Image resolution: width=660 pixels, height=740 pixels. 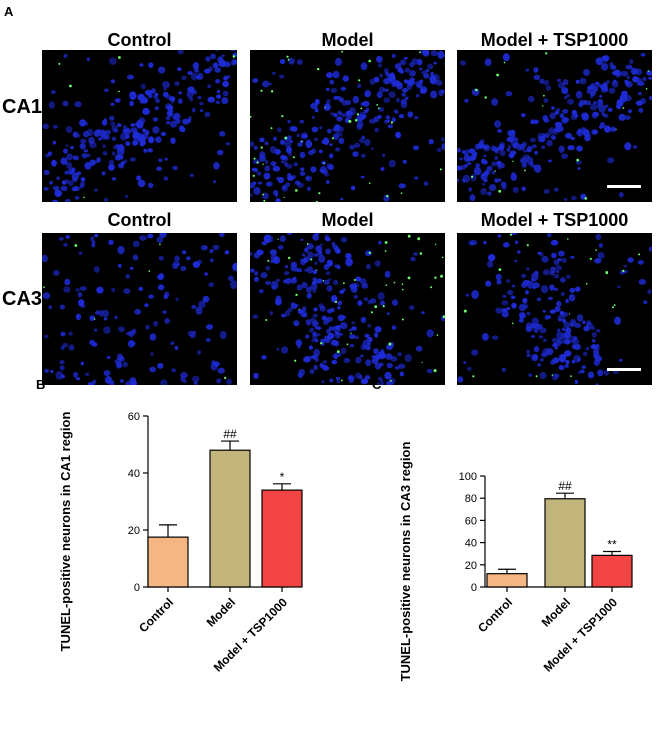 I want to click on col-title-model-tsp1000-2: Model + TSP1000, so click(x=554, y=220).